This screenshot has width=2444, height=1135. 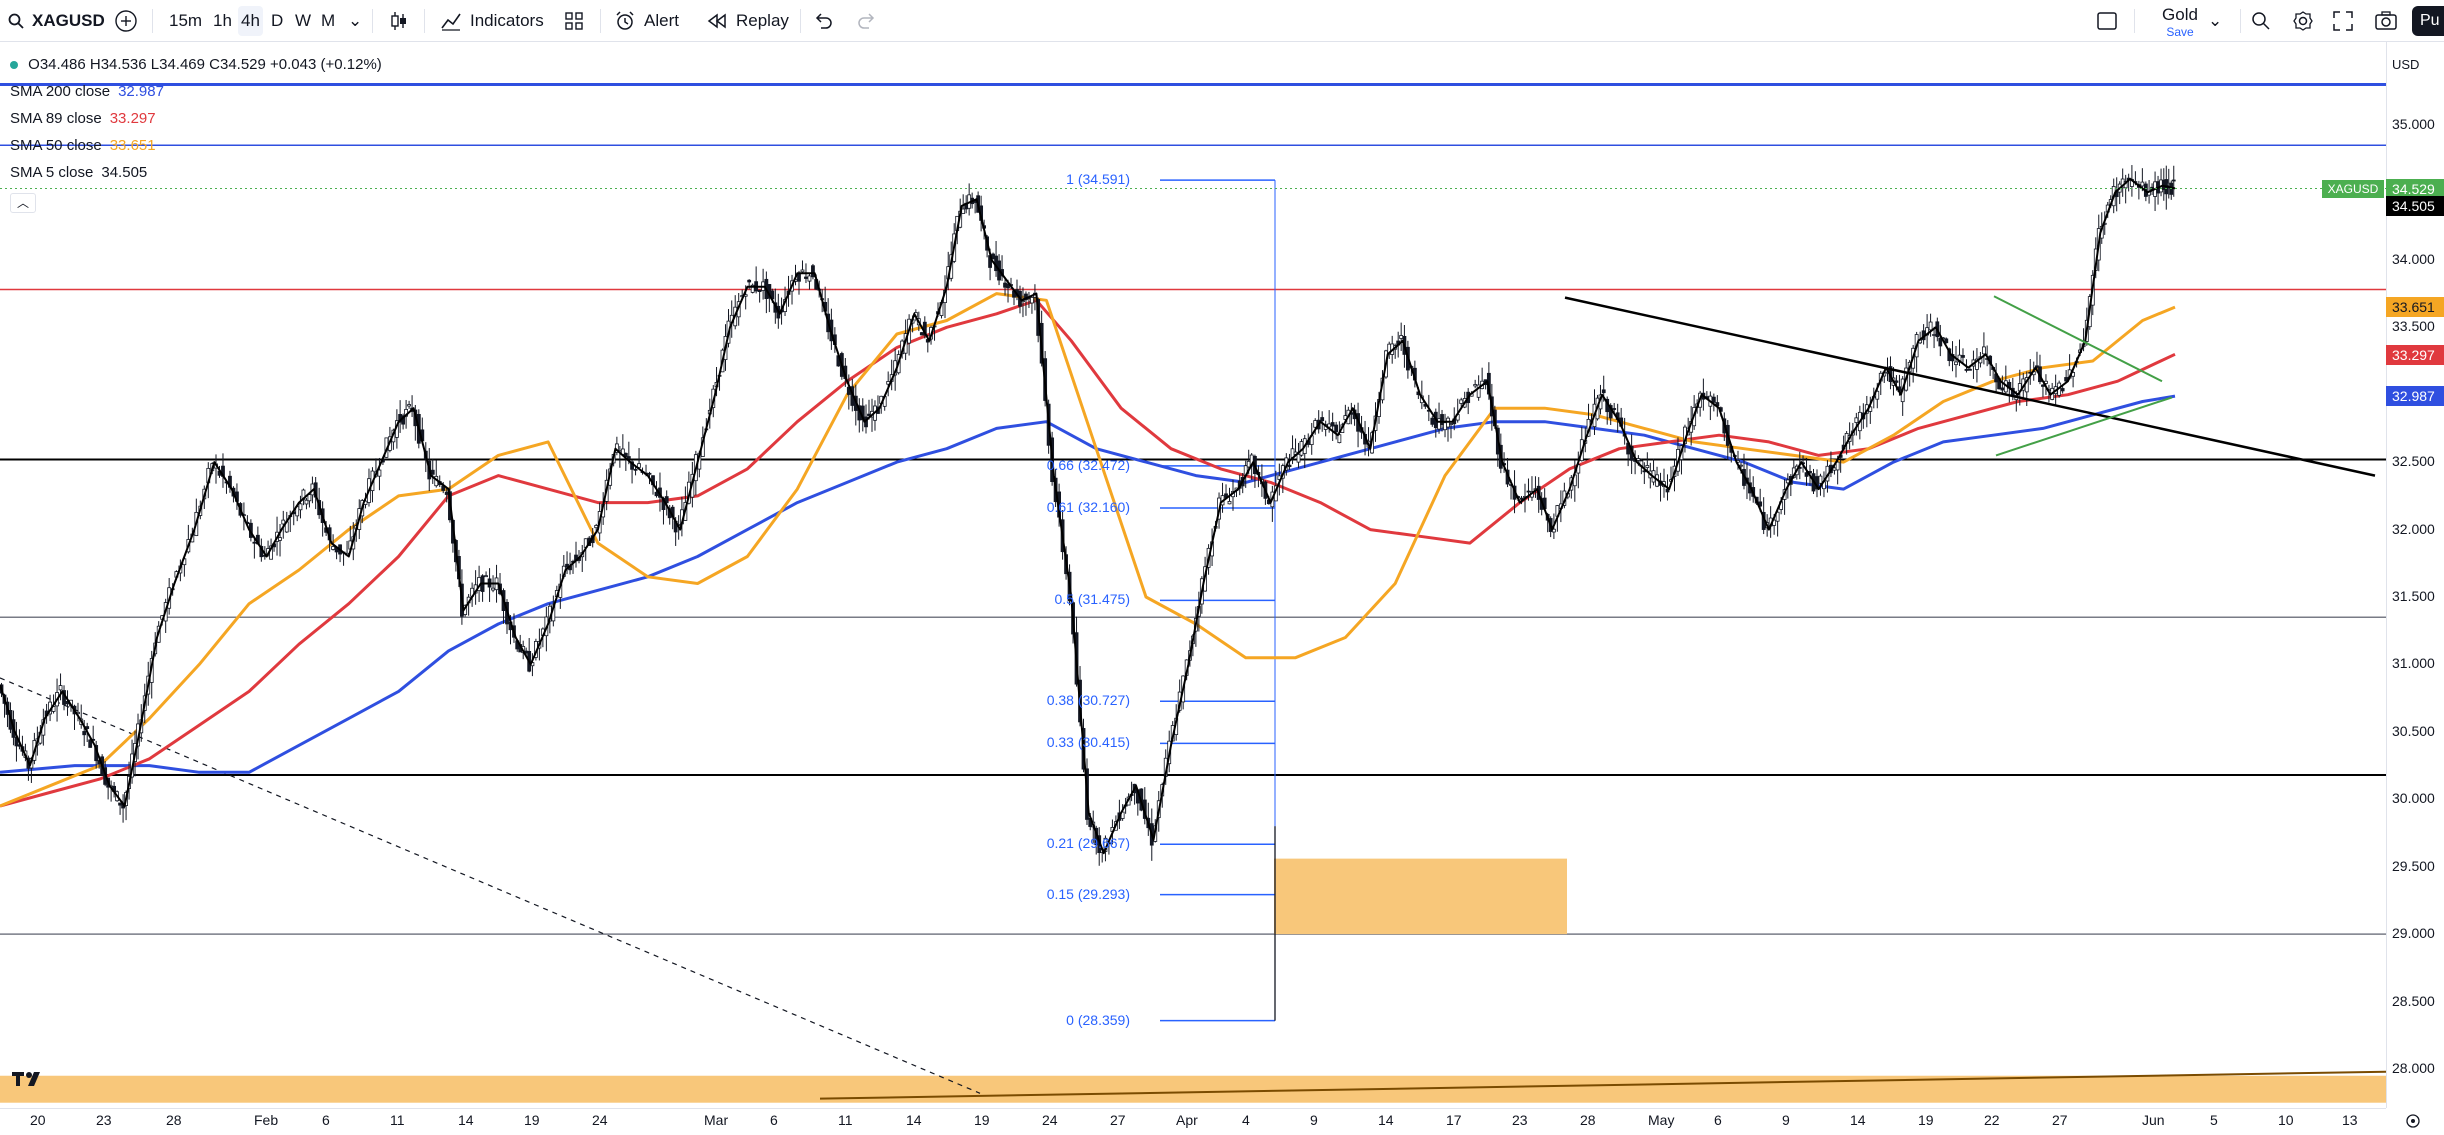 What do you see at coordinates (823, 21) in the screenshot?
I see `undo-button` at bounding box center [823, 21].